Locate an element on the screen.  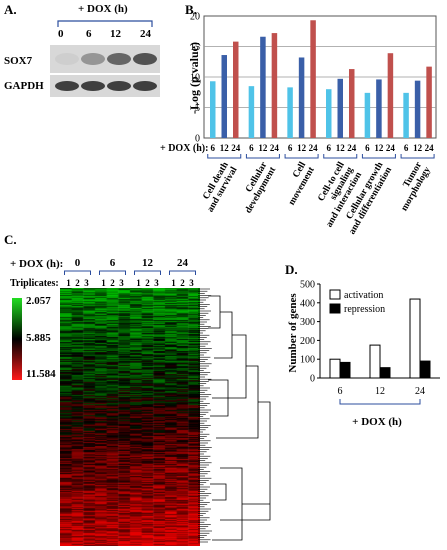
blot-strip-gapdh is located at coordinates (105, 86).